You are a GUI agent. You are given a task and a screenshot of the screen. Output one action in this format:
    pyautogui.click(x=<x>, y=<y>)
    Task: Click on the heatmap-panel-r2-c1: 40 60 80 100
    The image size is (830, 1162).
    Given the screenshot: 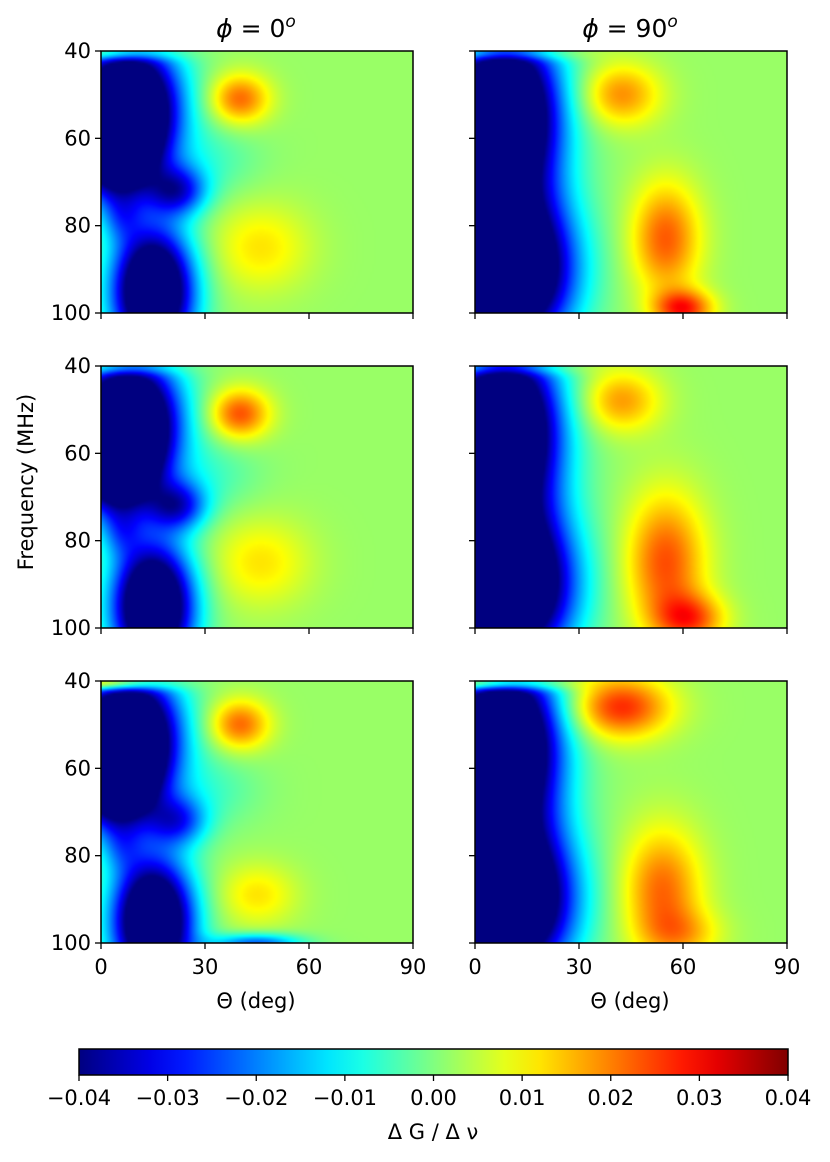 What is the action you would take?
    pyautogui.click(x=232, y=497)
    